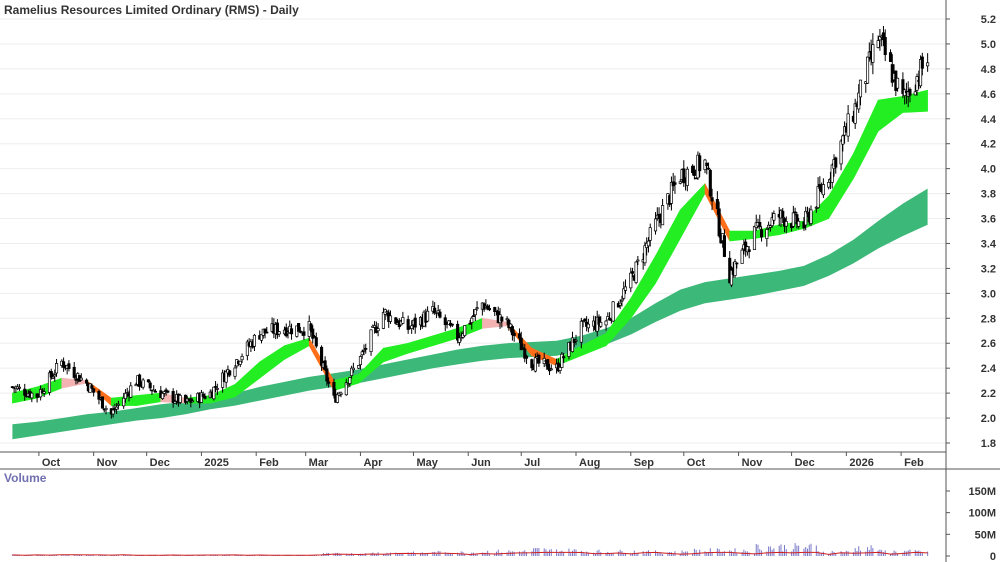  Describe the element at coordinates (982, 514) in the screenshot. I see `volume-tick-label: 100M` at that location.